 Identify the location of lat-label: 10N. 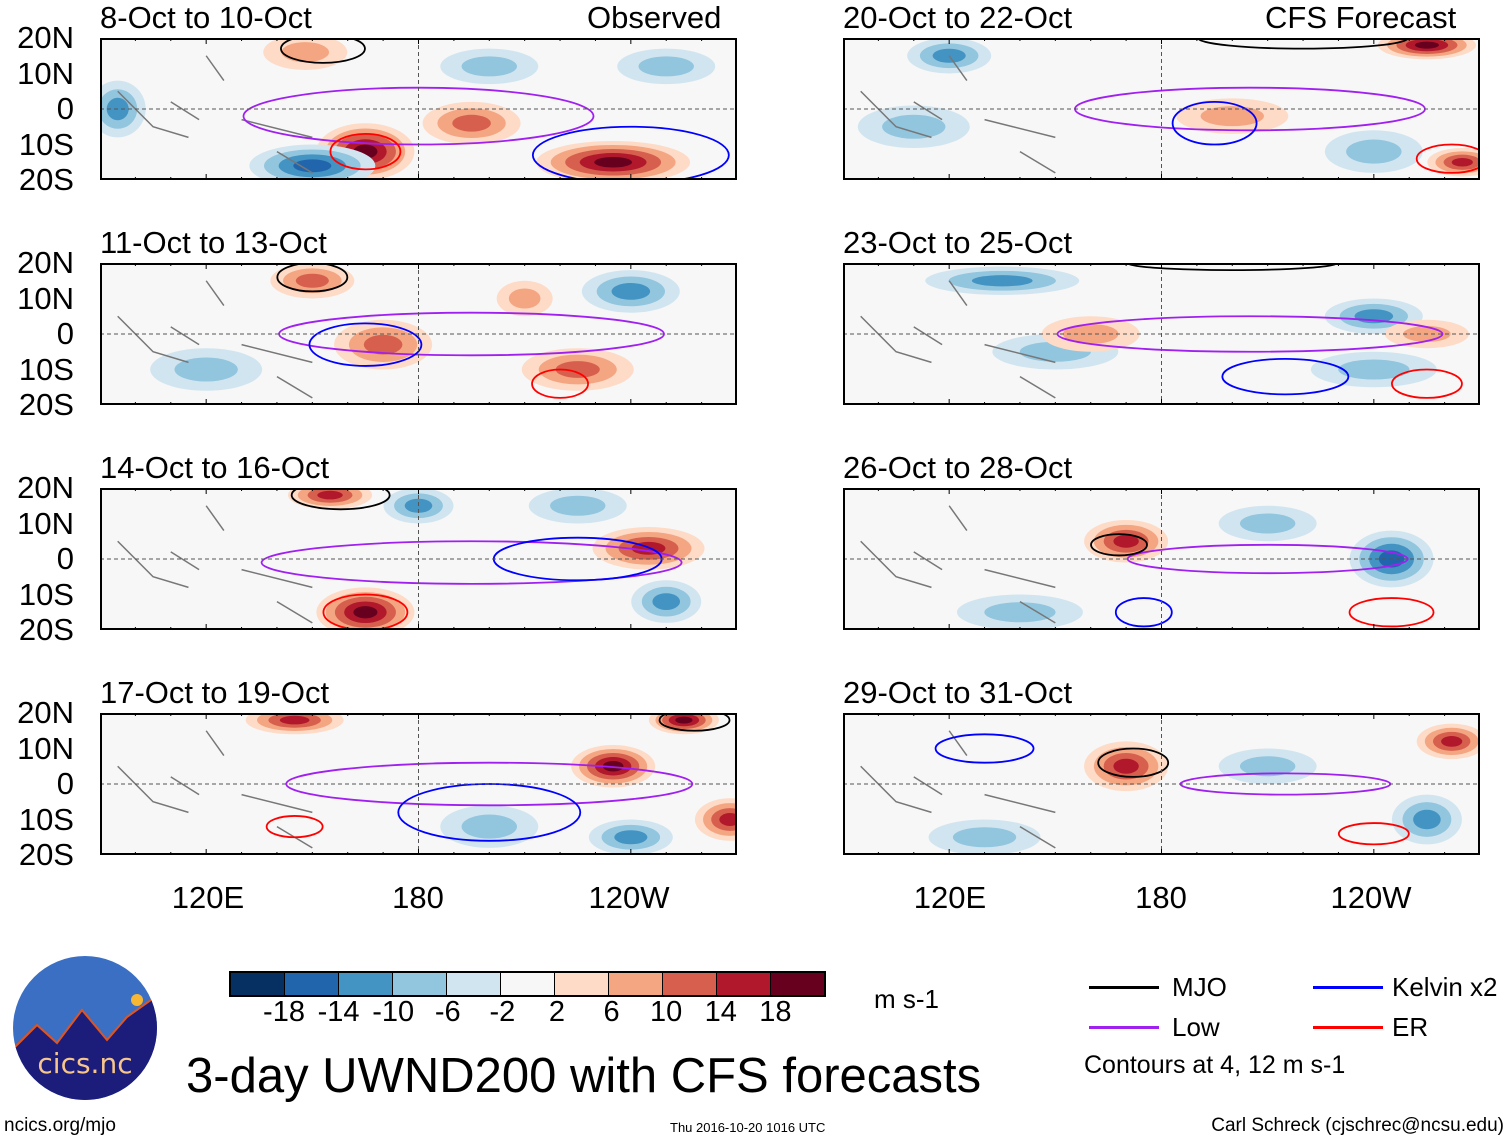
(45, 748).